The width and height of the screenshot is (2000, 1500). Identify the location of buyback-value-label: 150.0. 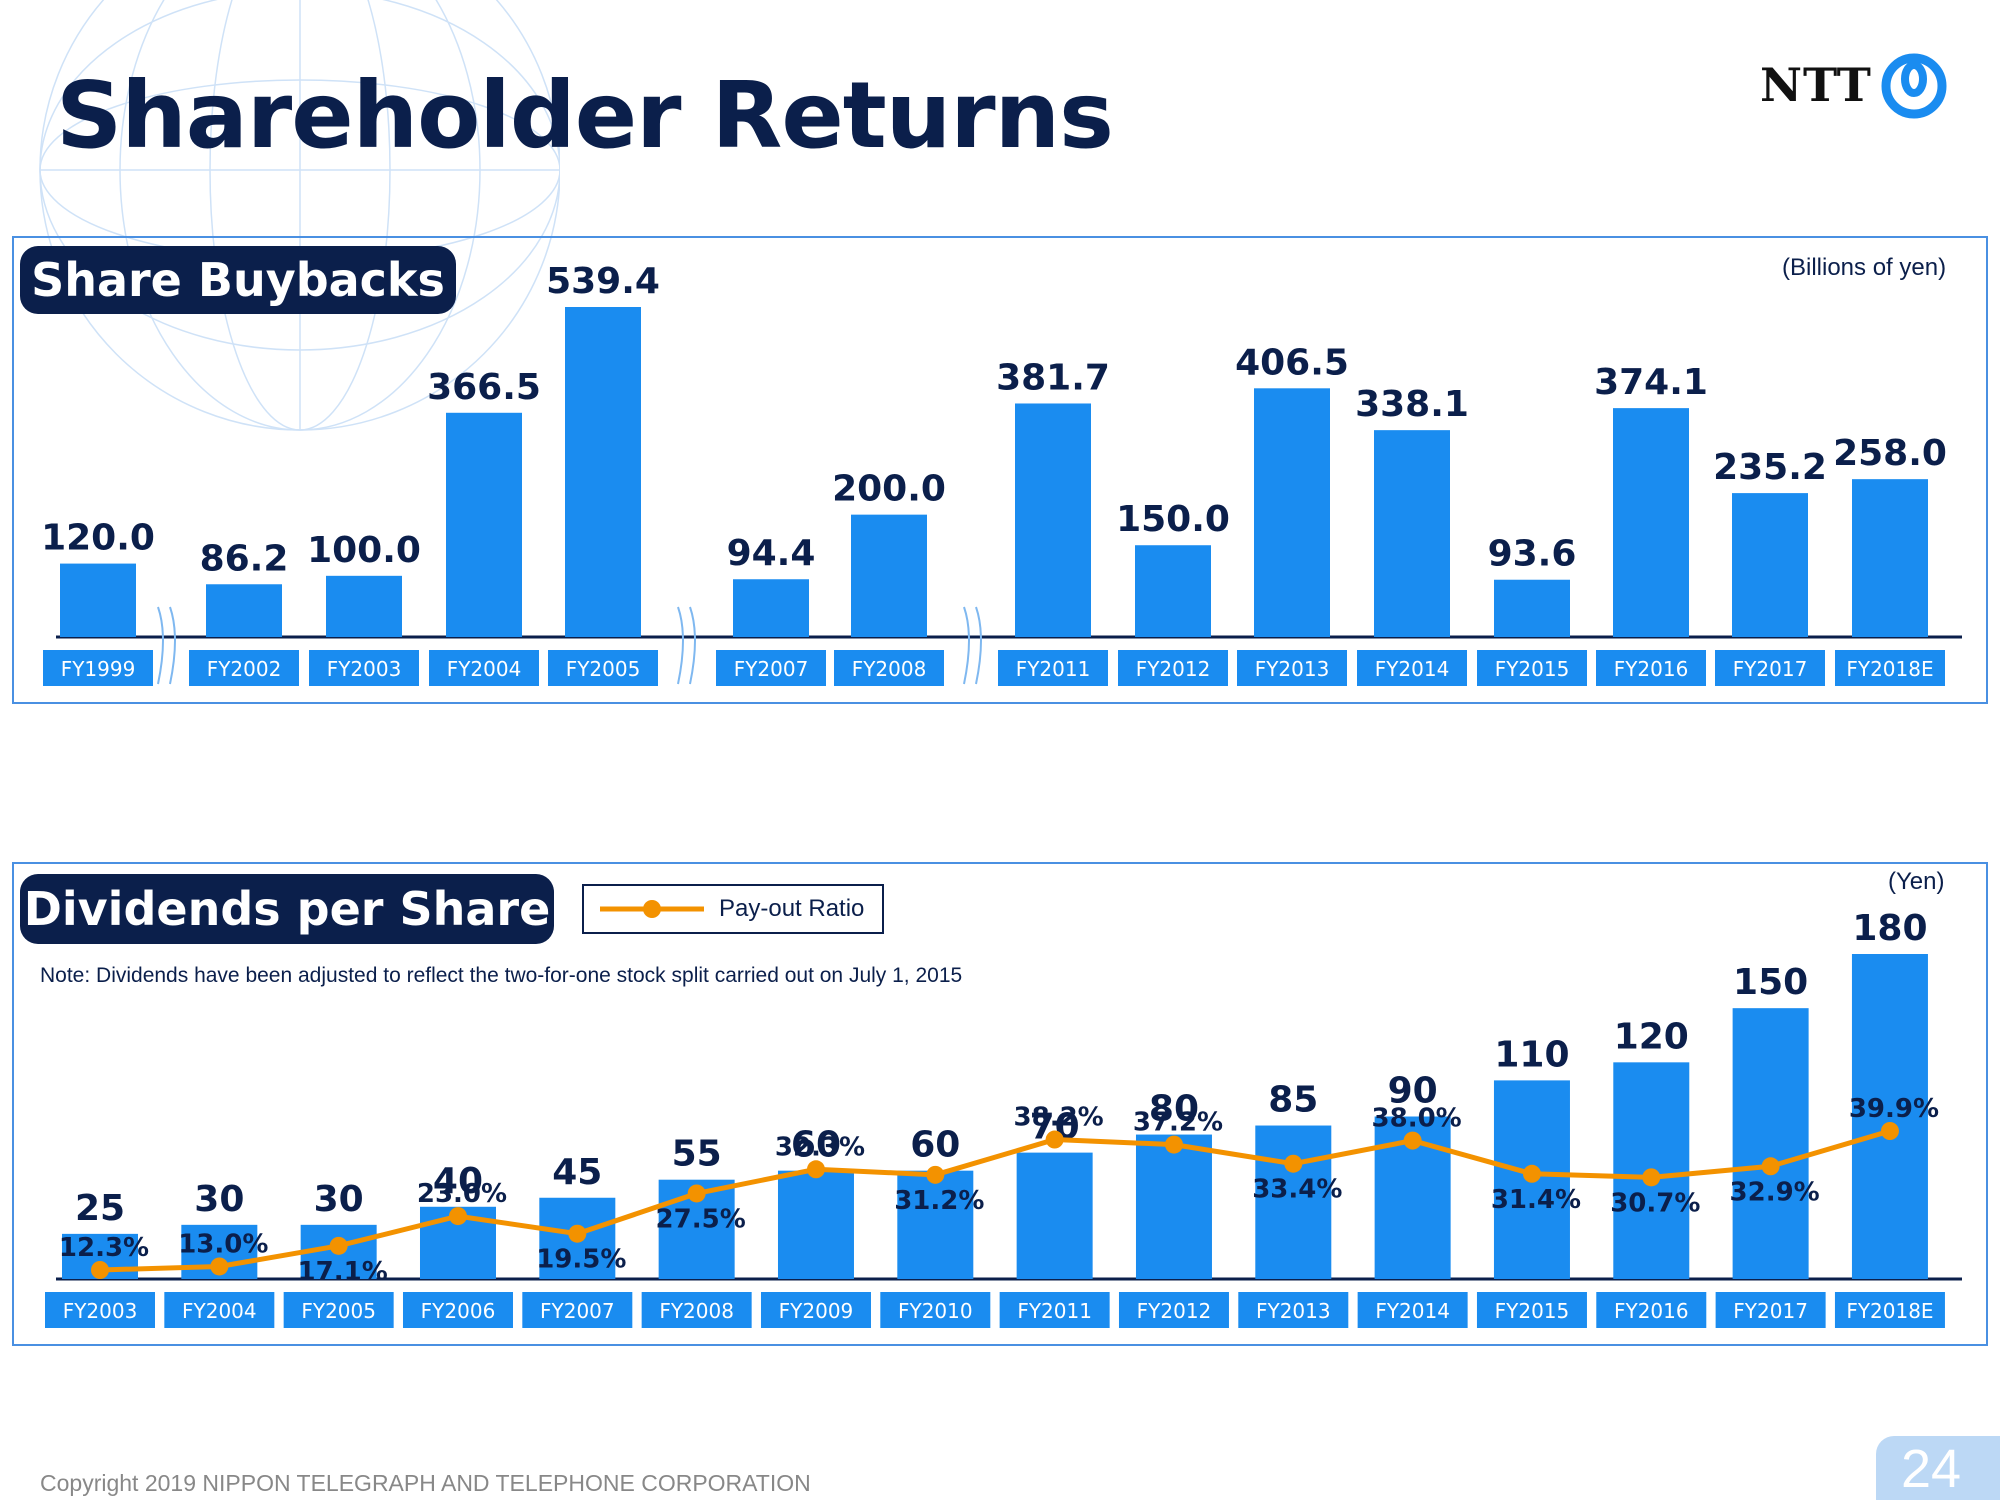
(1173, 519).